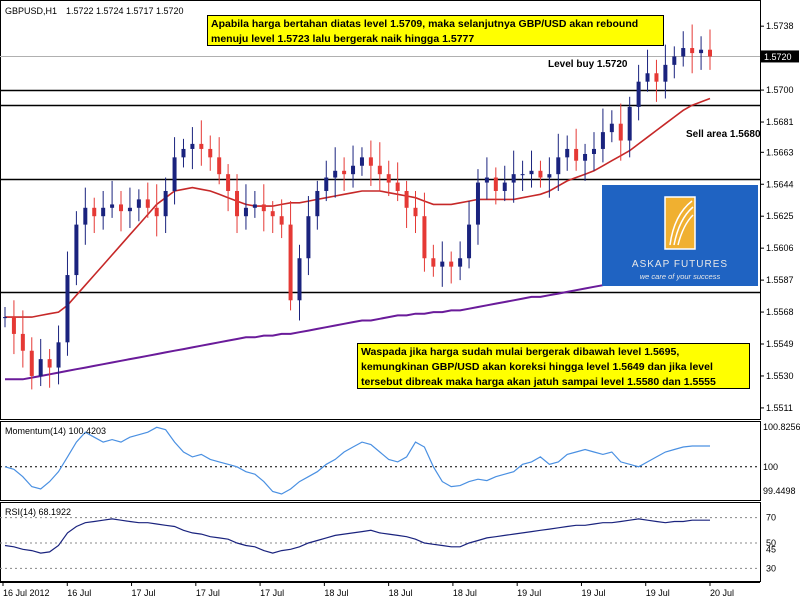  I want to click on rsi-tick-label: 45, so click(771, 549).